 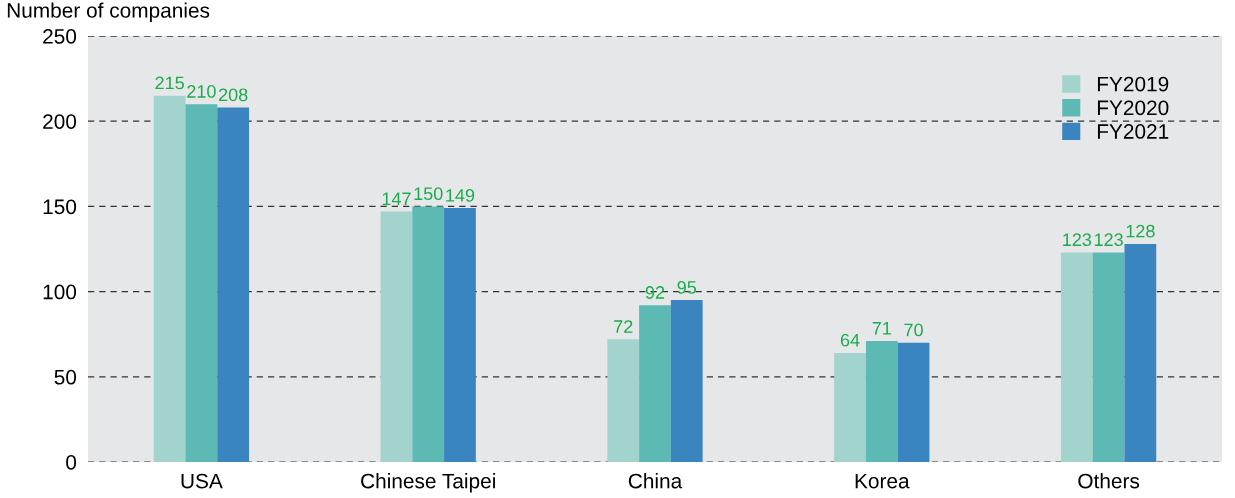 What do you see at coordinates (169, 83) in the screenshot?
I see `data-label: 215` at bounding box center [169, 83].